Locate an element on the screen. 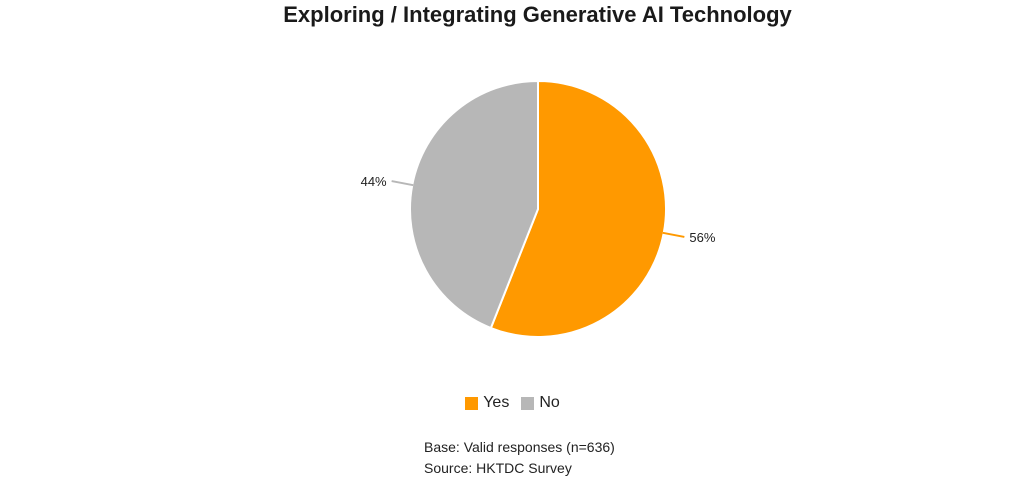  pie-labels: 56% 44% is located at coordinates (538, 209).